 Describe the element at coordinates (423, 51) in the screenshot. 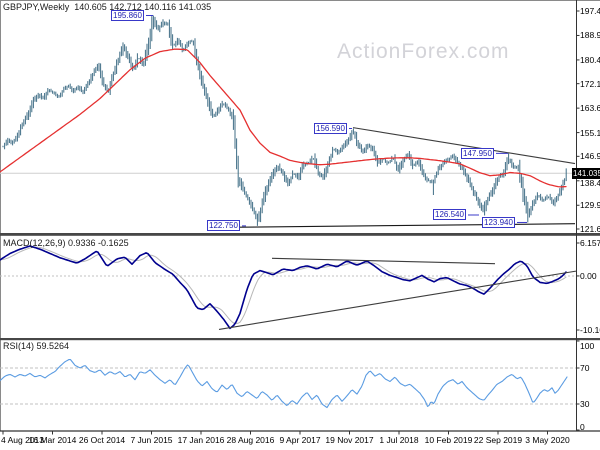

I see `watermark: ActionForex.com` at that location.